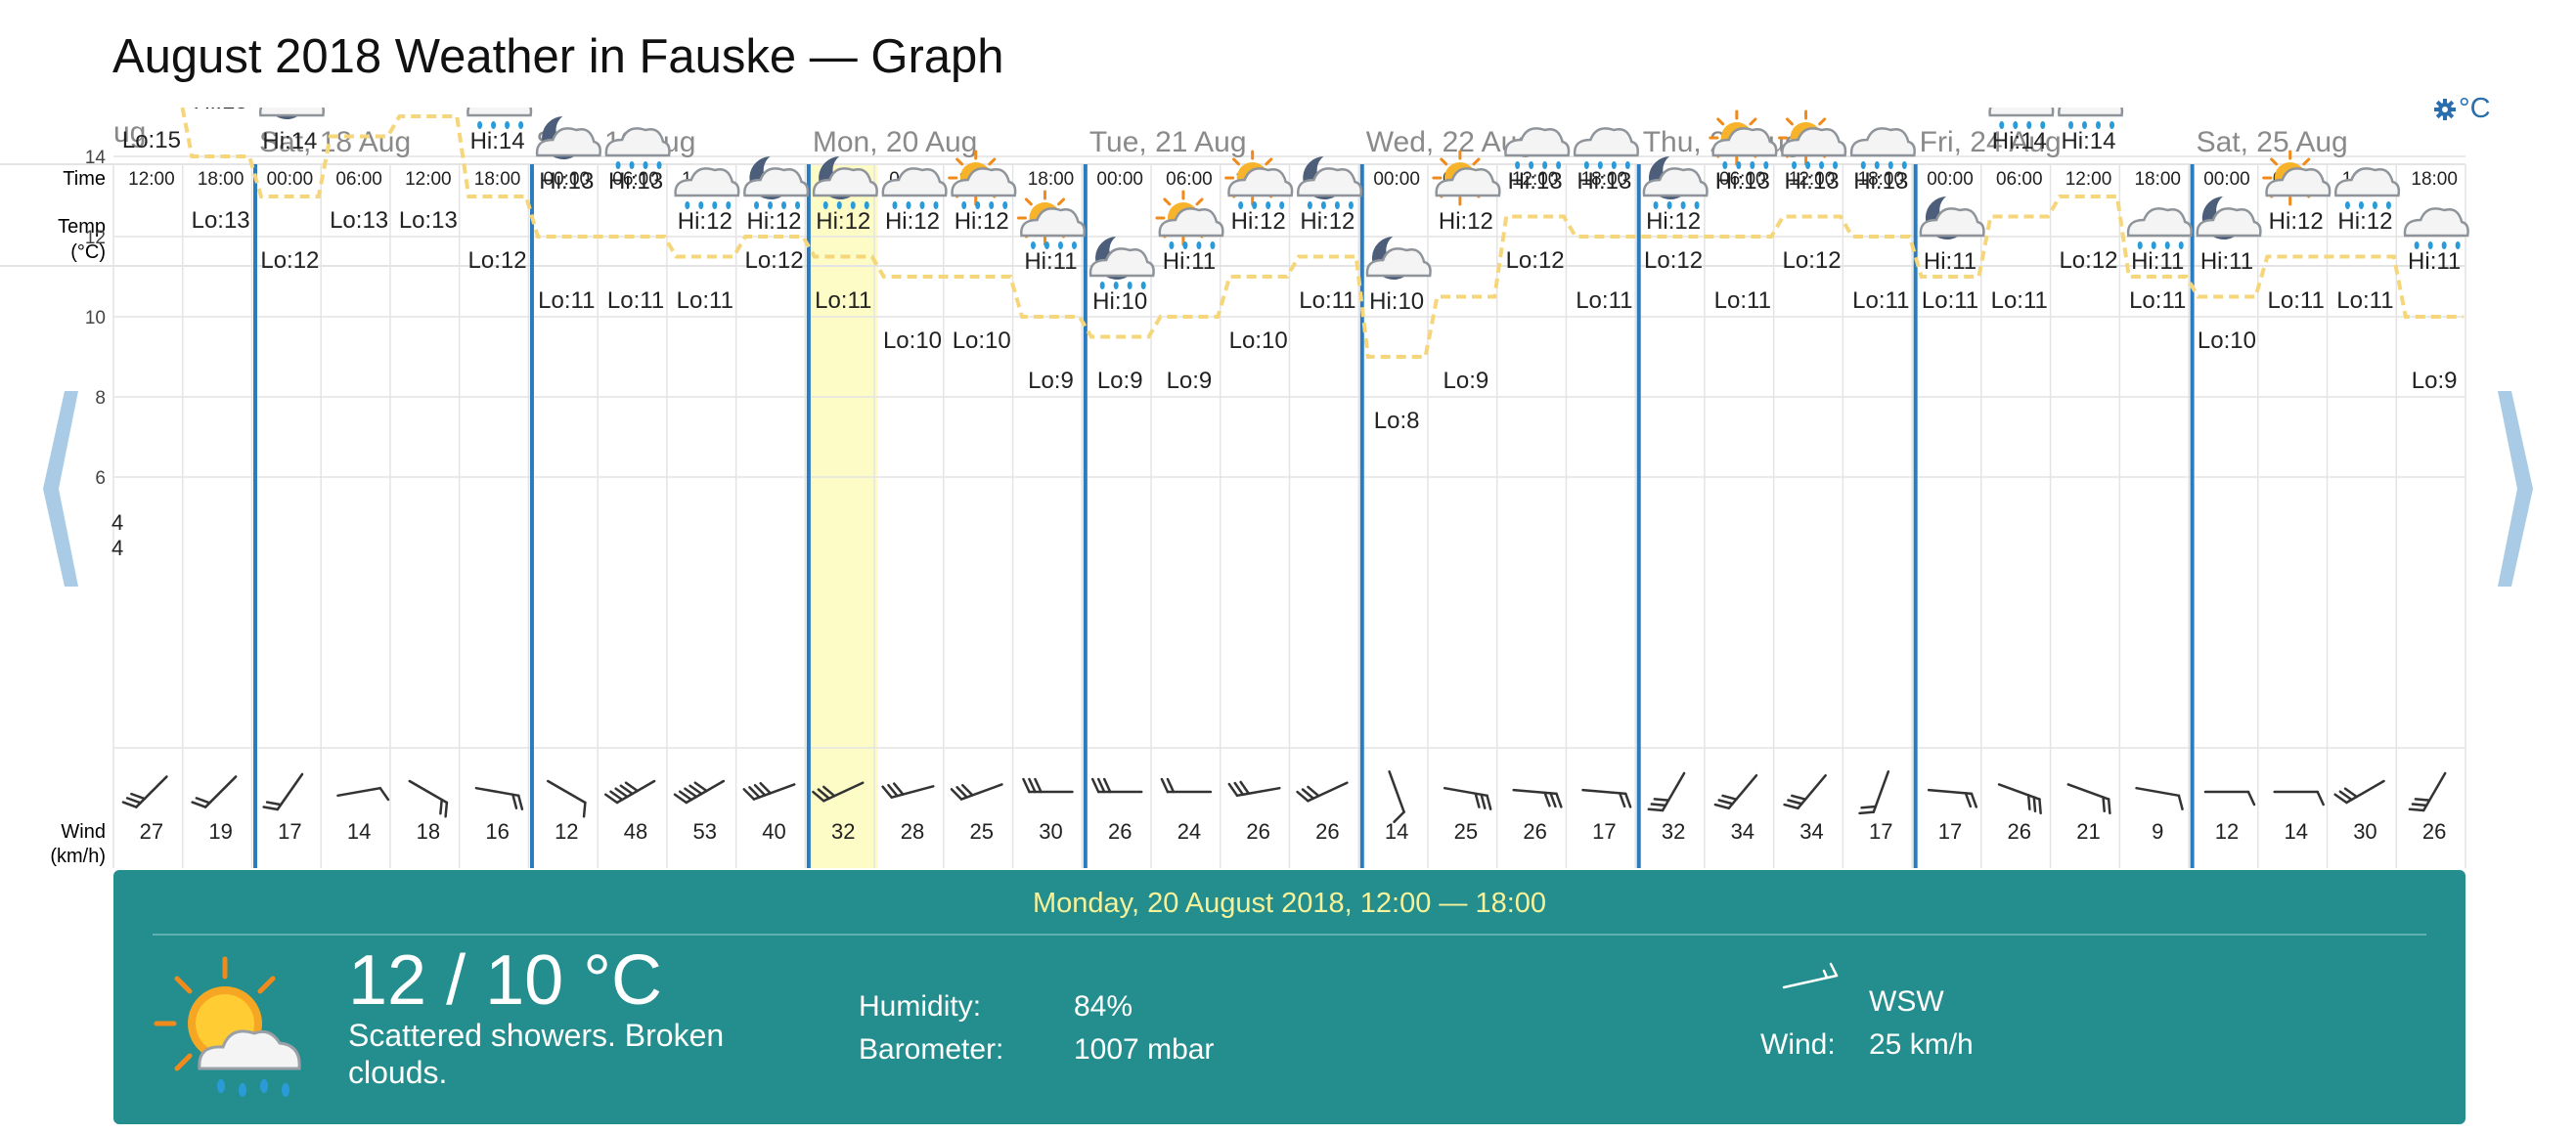 Image resolution: width=2576 pixels, height=1134 pixels. I want to click on summary-divider, so click(1289, 935).